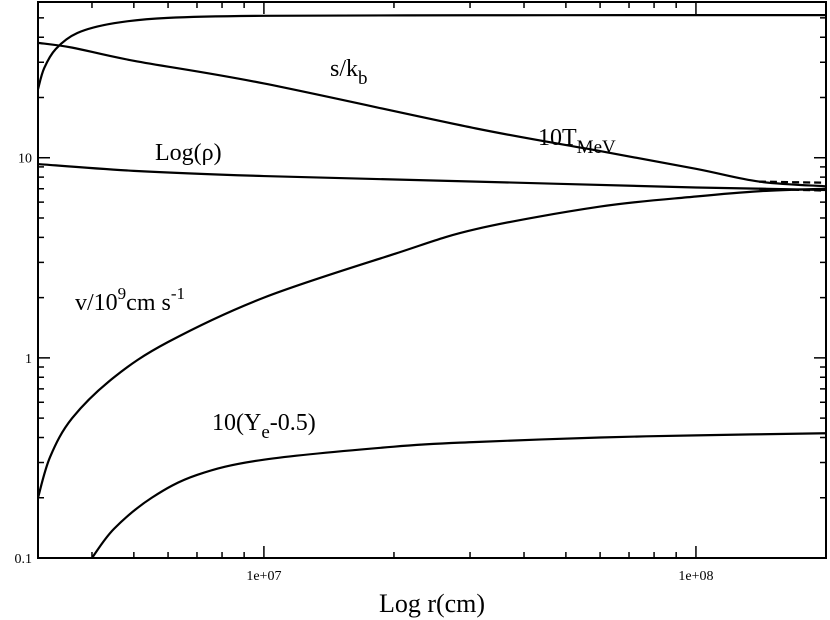  I want to click on series-dashed-tail-10t-mev, so click(793, 182).